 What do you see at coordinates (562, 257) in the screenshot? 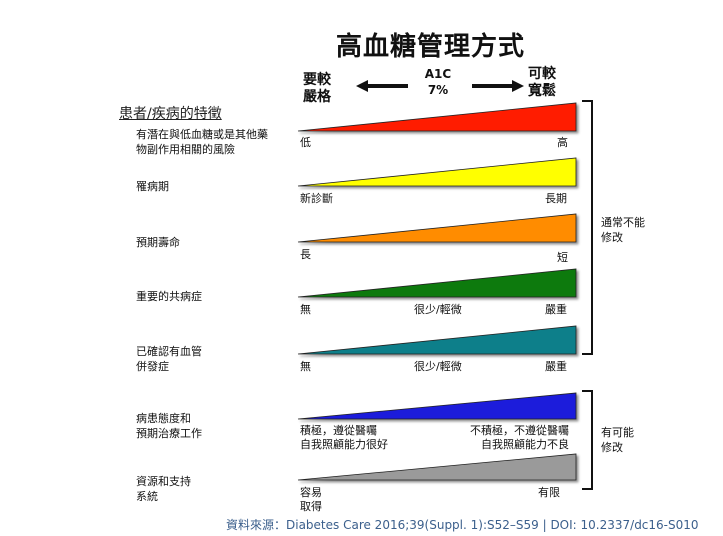
I see `wedge-right-label: 短` at bounding box center [562, 257].